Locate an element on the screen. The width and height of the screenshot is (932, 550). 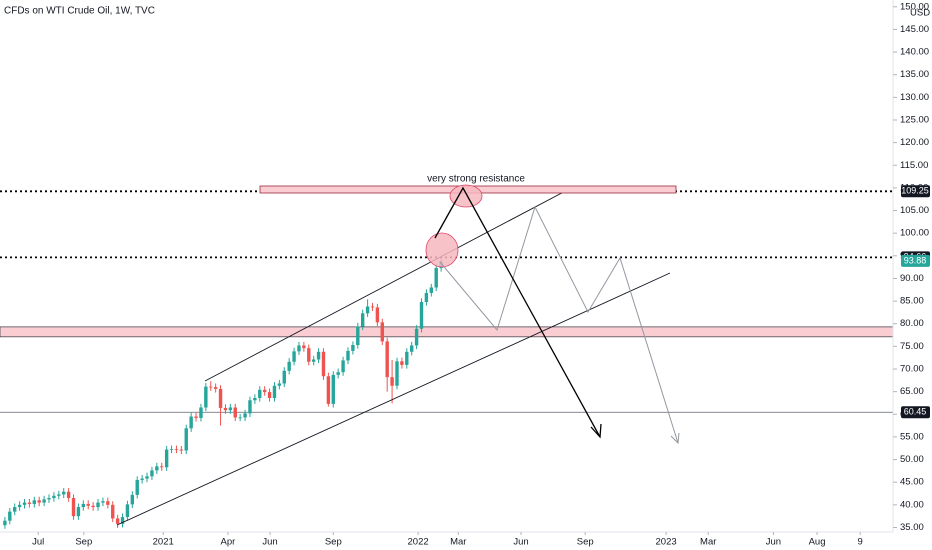
y-tick-label: 50.00 is located at coordinates (912, 459).